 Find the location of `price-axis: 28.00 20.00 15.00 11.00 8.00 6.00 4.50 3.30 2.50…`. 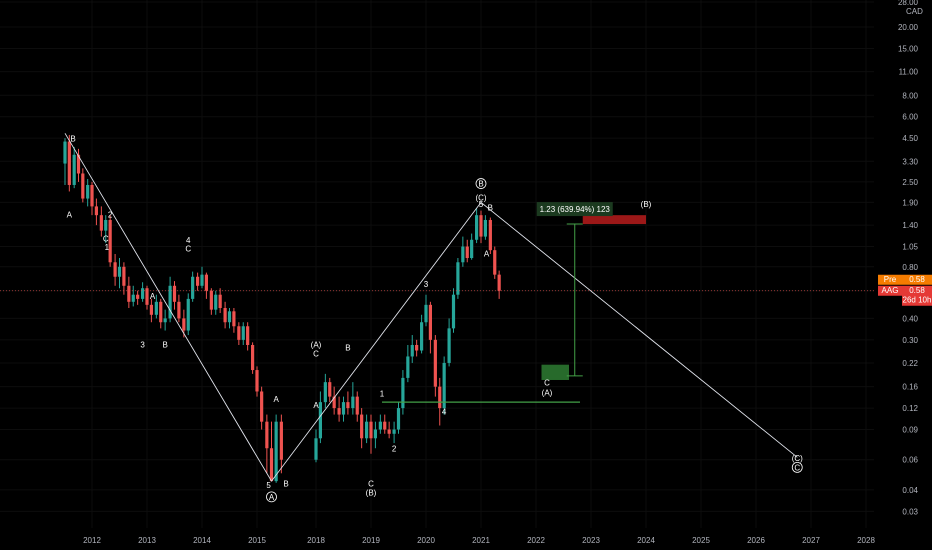

price-axis: 28.00 20.00 15.00 11.00 8.00 6.00 4.50 3.30 2.50… is located at coordinates (908, 258).